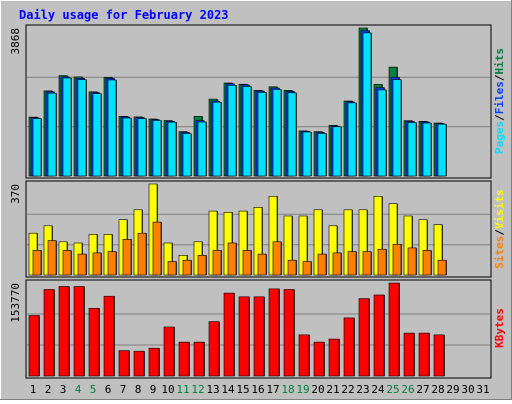 Image resolution: width=512 pixels, height=404 pixels. Describe the element at coordinates (153, 389) in the screenshot. I see `x-tick-label: 9` at that location.